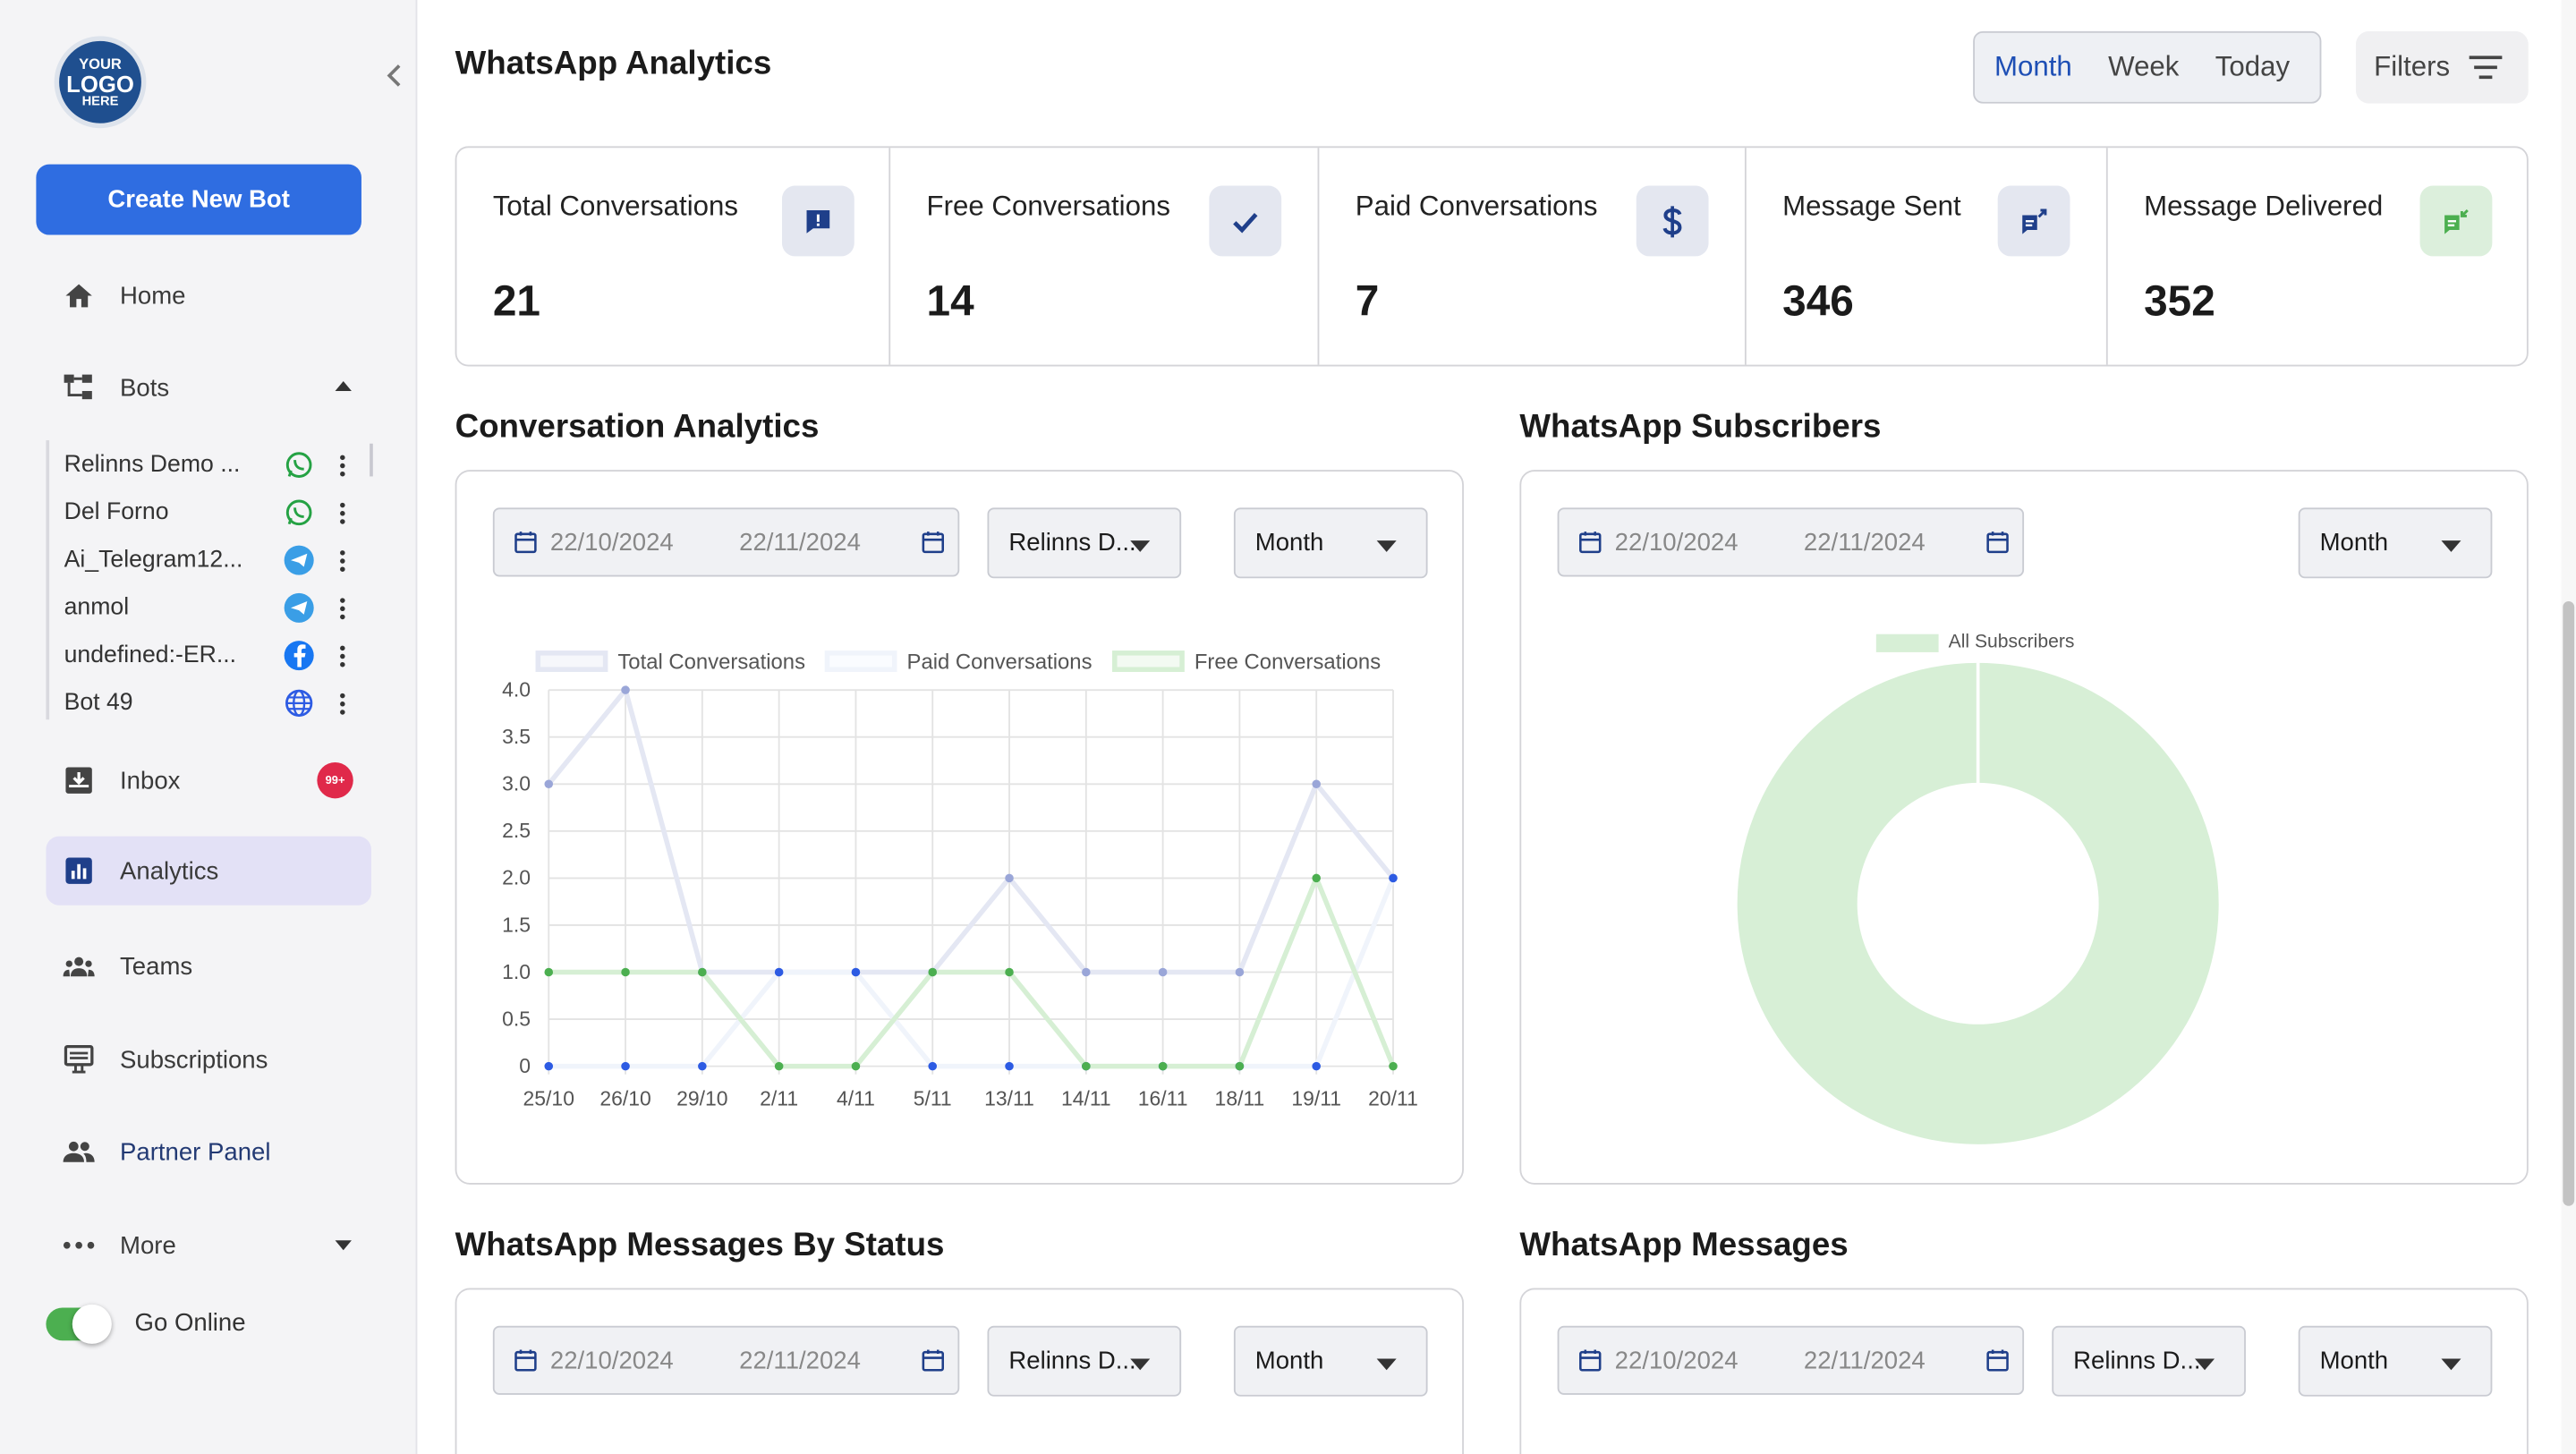 The width and height of the screenshot is (2576, 1454). I want to click on period-tab-today: Today, so click(2253, 66).